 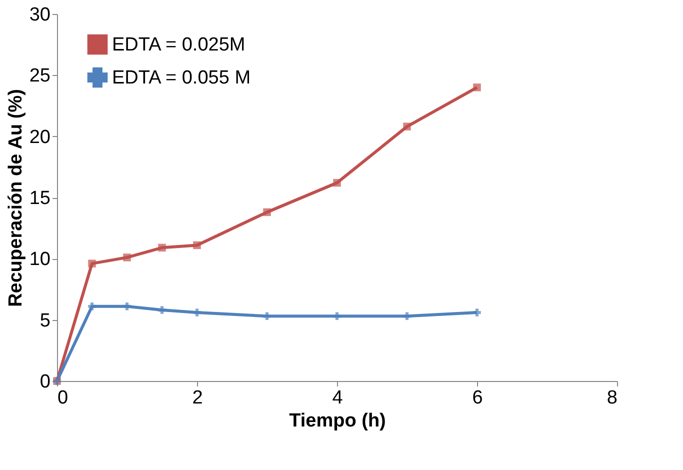 I want to click on legend-label: EDTA = 0.055 M, so click(x=181, y=78).